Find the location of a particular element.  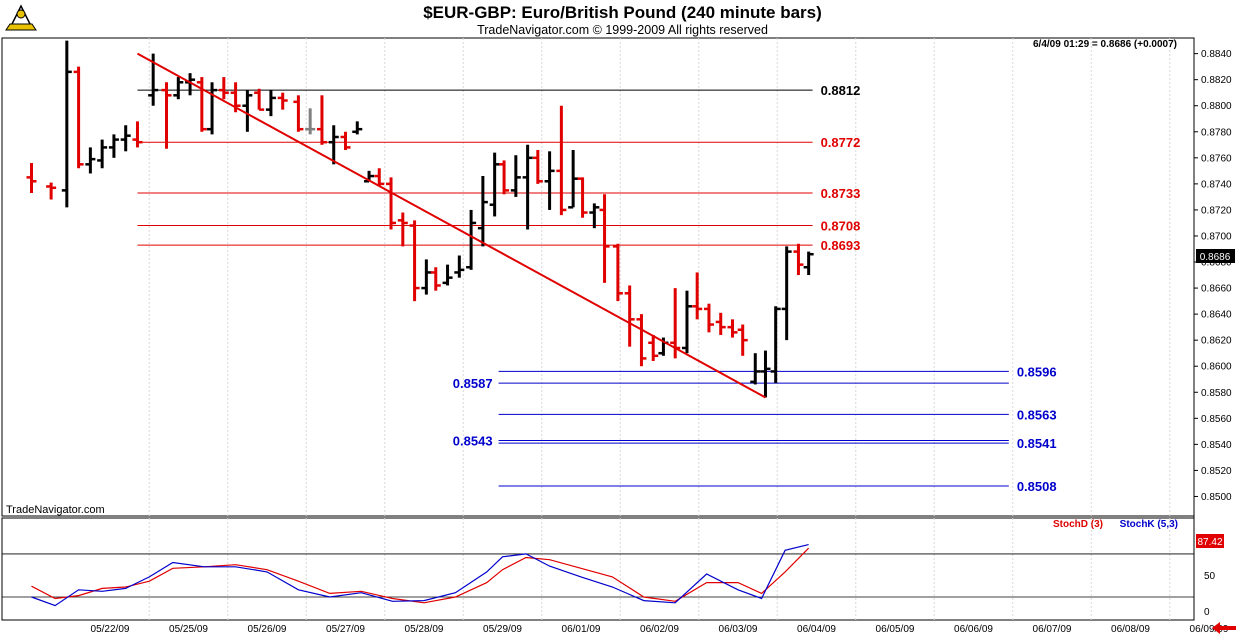

stoch-y-tick-label: 0 is located at coordinates (1207, 612).